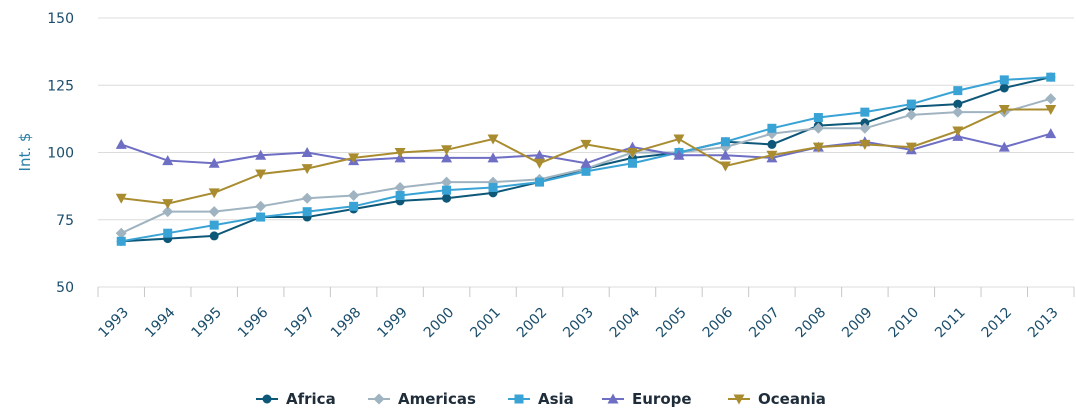 This screenshot has height=417, width=1076. Describe the element at coordinates (777, 399) in the screenshot. I see `legend-item-oceania: Oceania` at that location.